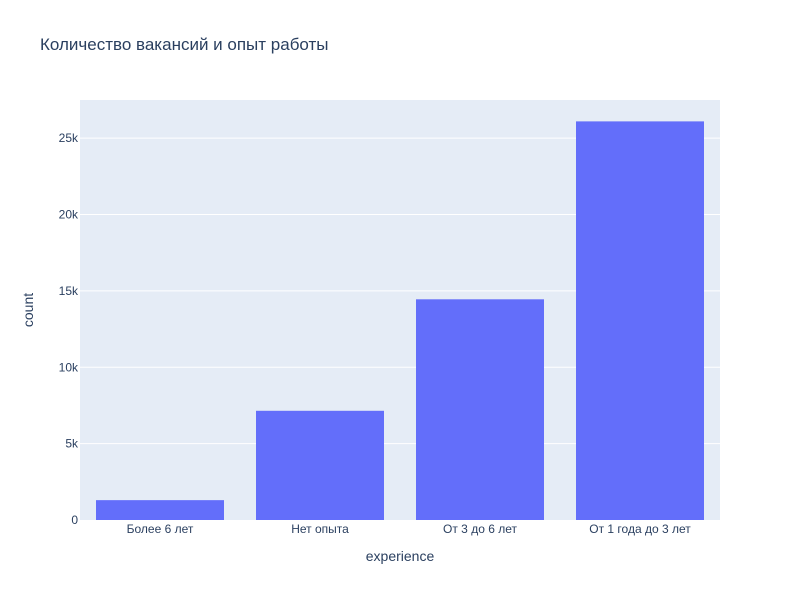  Describe the element at coordinates (480, 529) in the screenshot. I see `x-tick-label: От 3 до 6 лет` at that location.